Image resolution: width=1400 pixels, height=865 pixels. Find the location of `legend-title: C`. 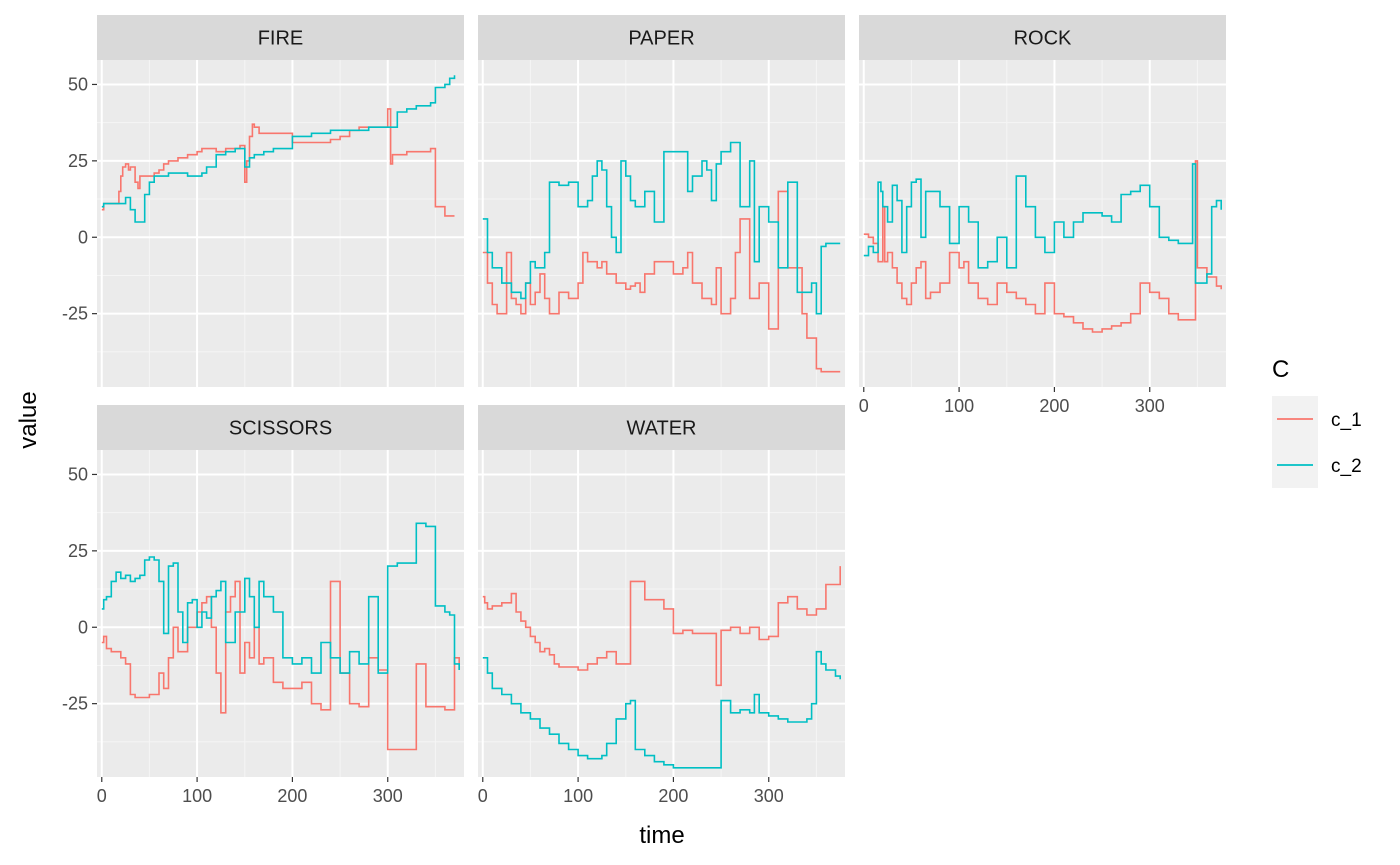

legend-title: C is located at coordinates (1280, 369).